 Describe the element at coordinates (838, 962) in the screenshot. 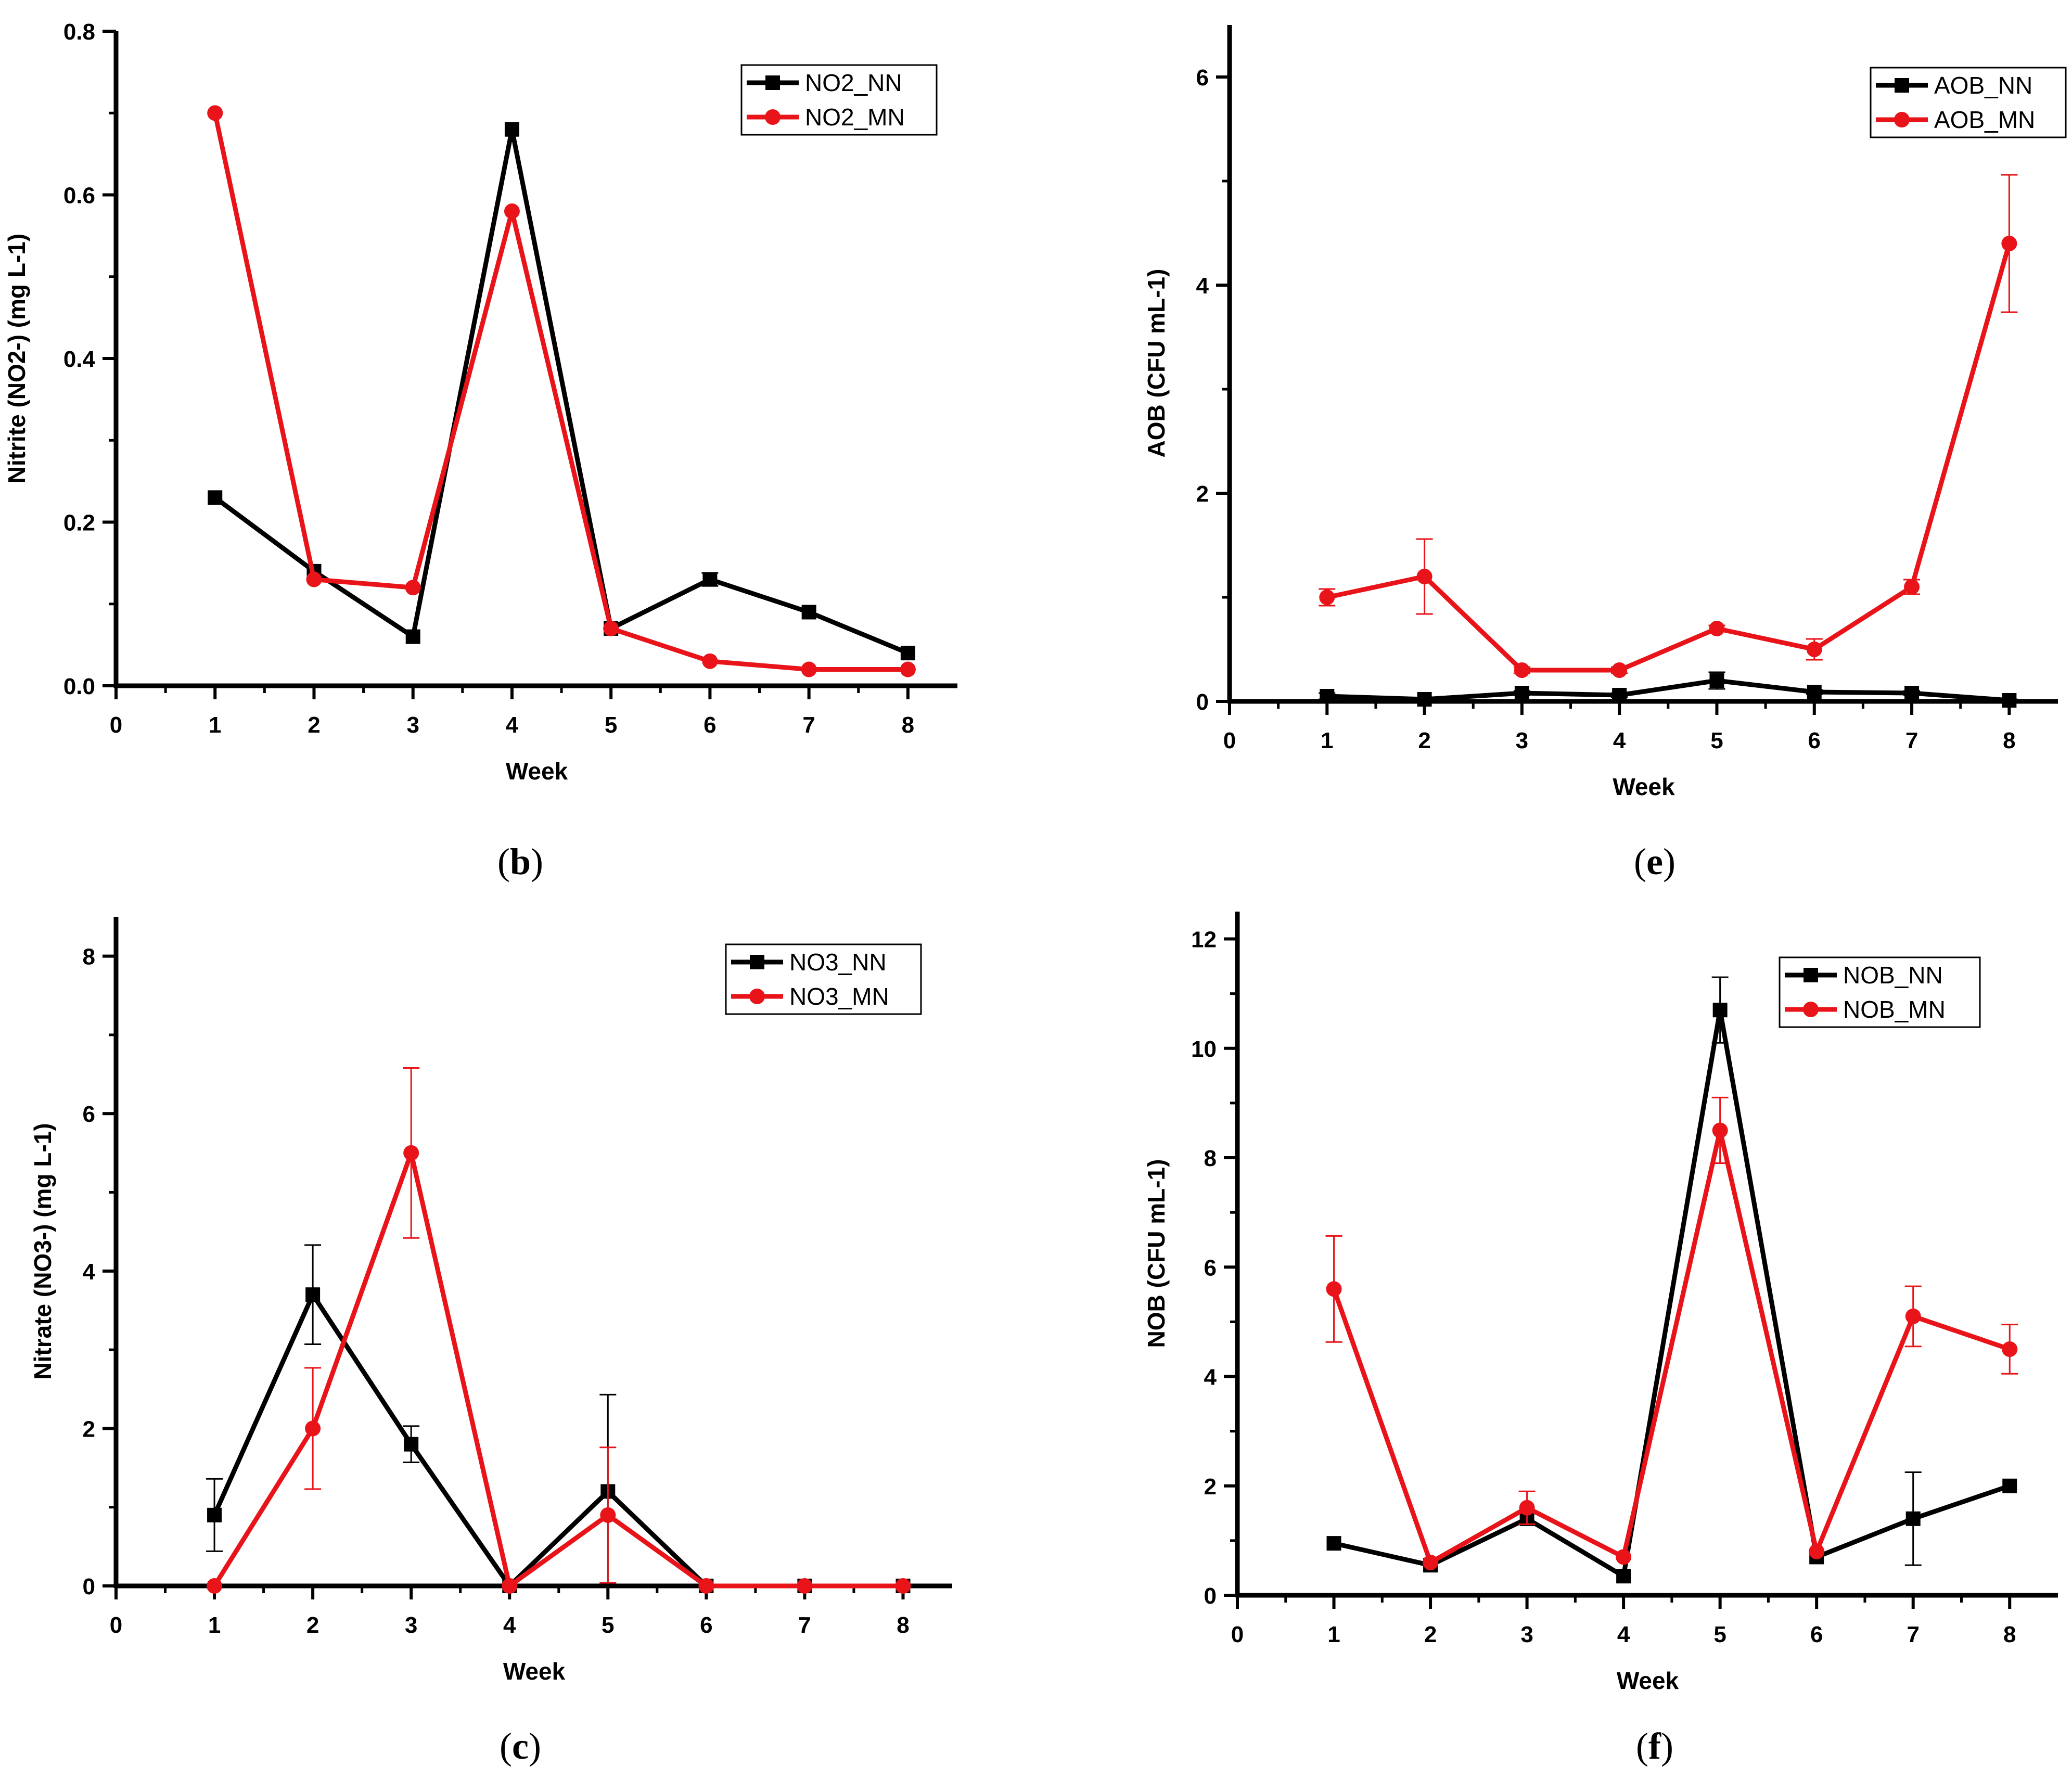

I see `legend-label: NO3_NN` at that location.